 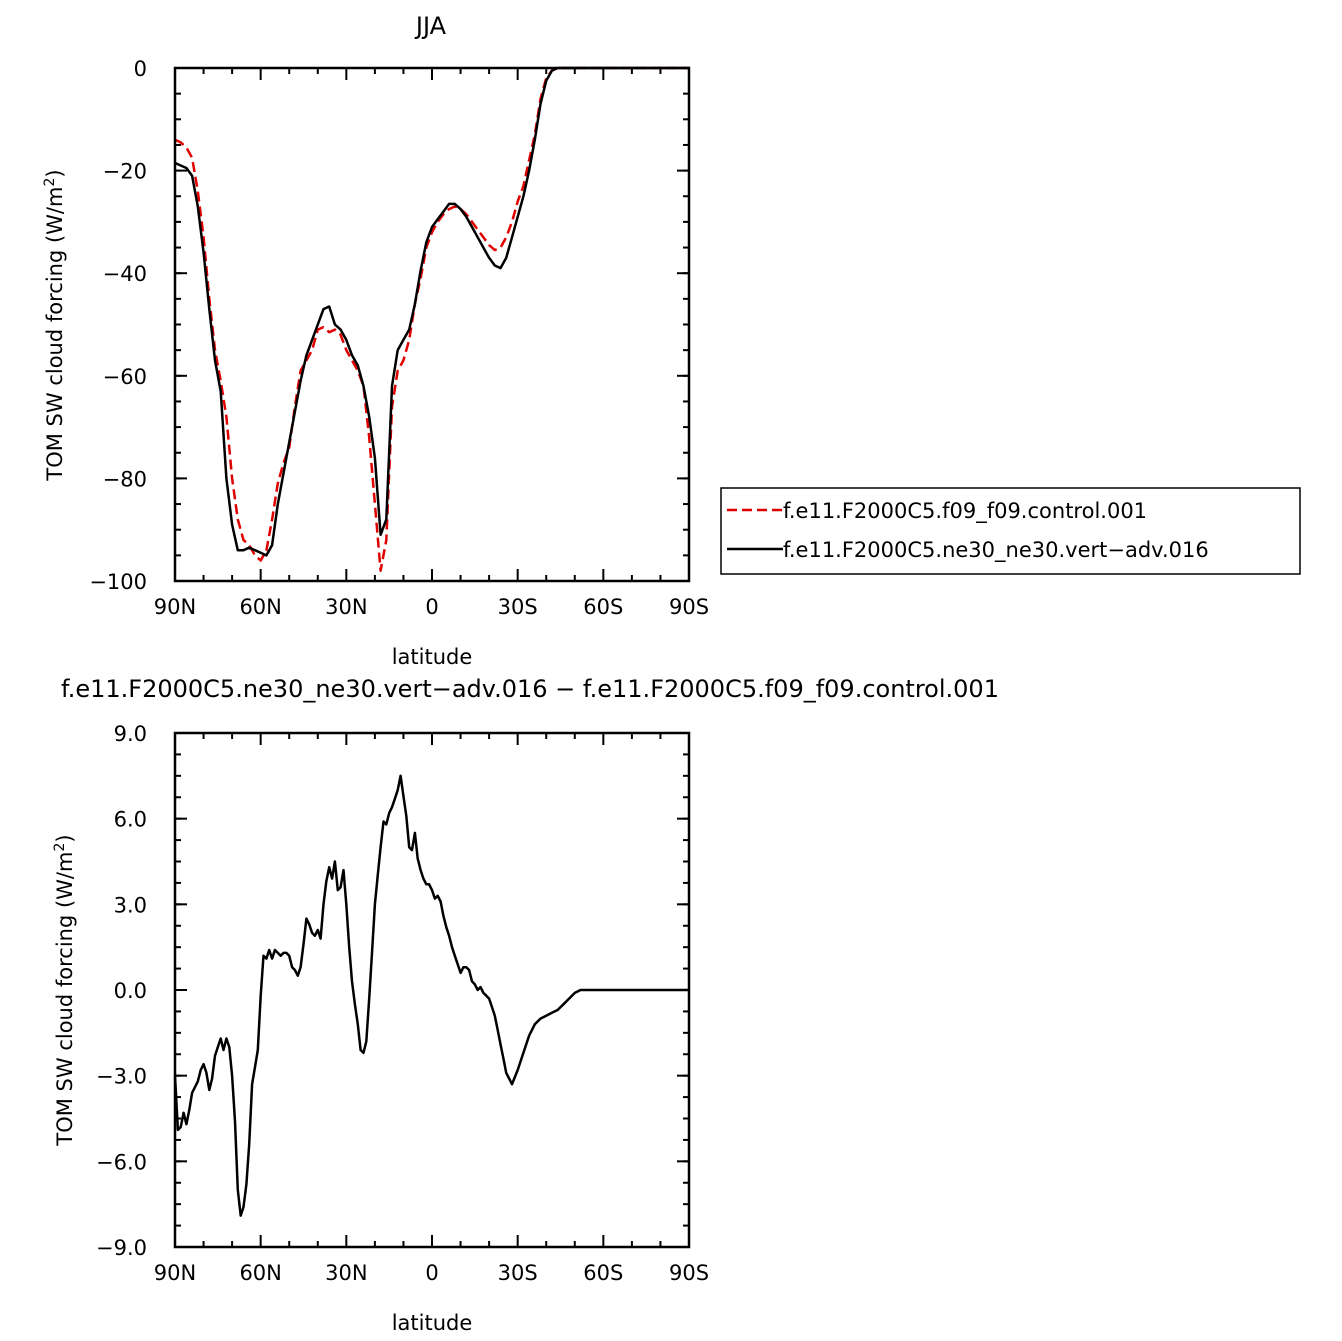 What do you see at coordinates (603, 607) in the screenshot?
I see `top-x-tick-label: 60S` at bounding box center [603, 607].